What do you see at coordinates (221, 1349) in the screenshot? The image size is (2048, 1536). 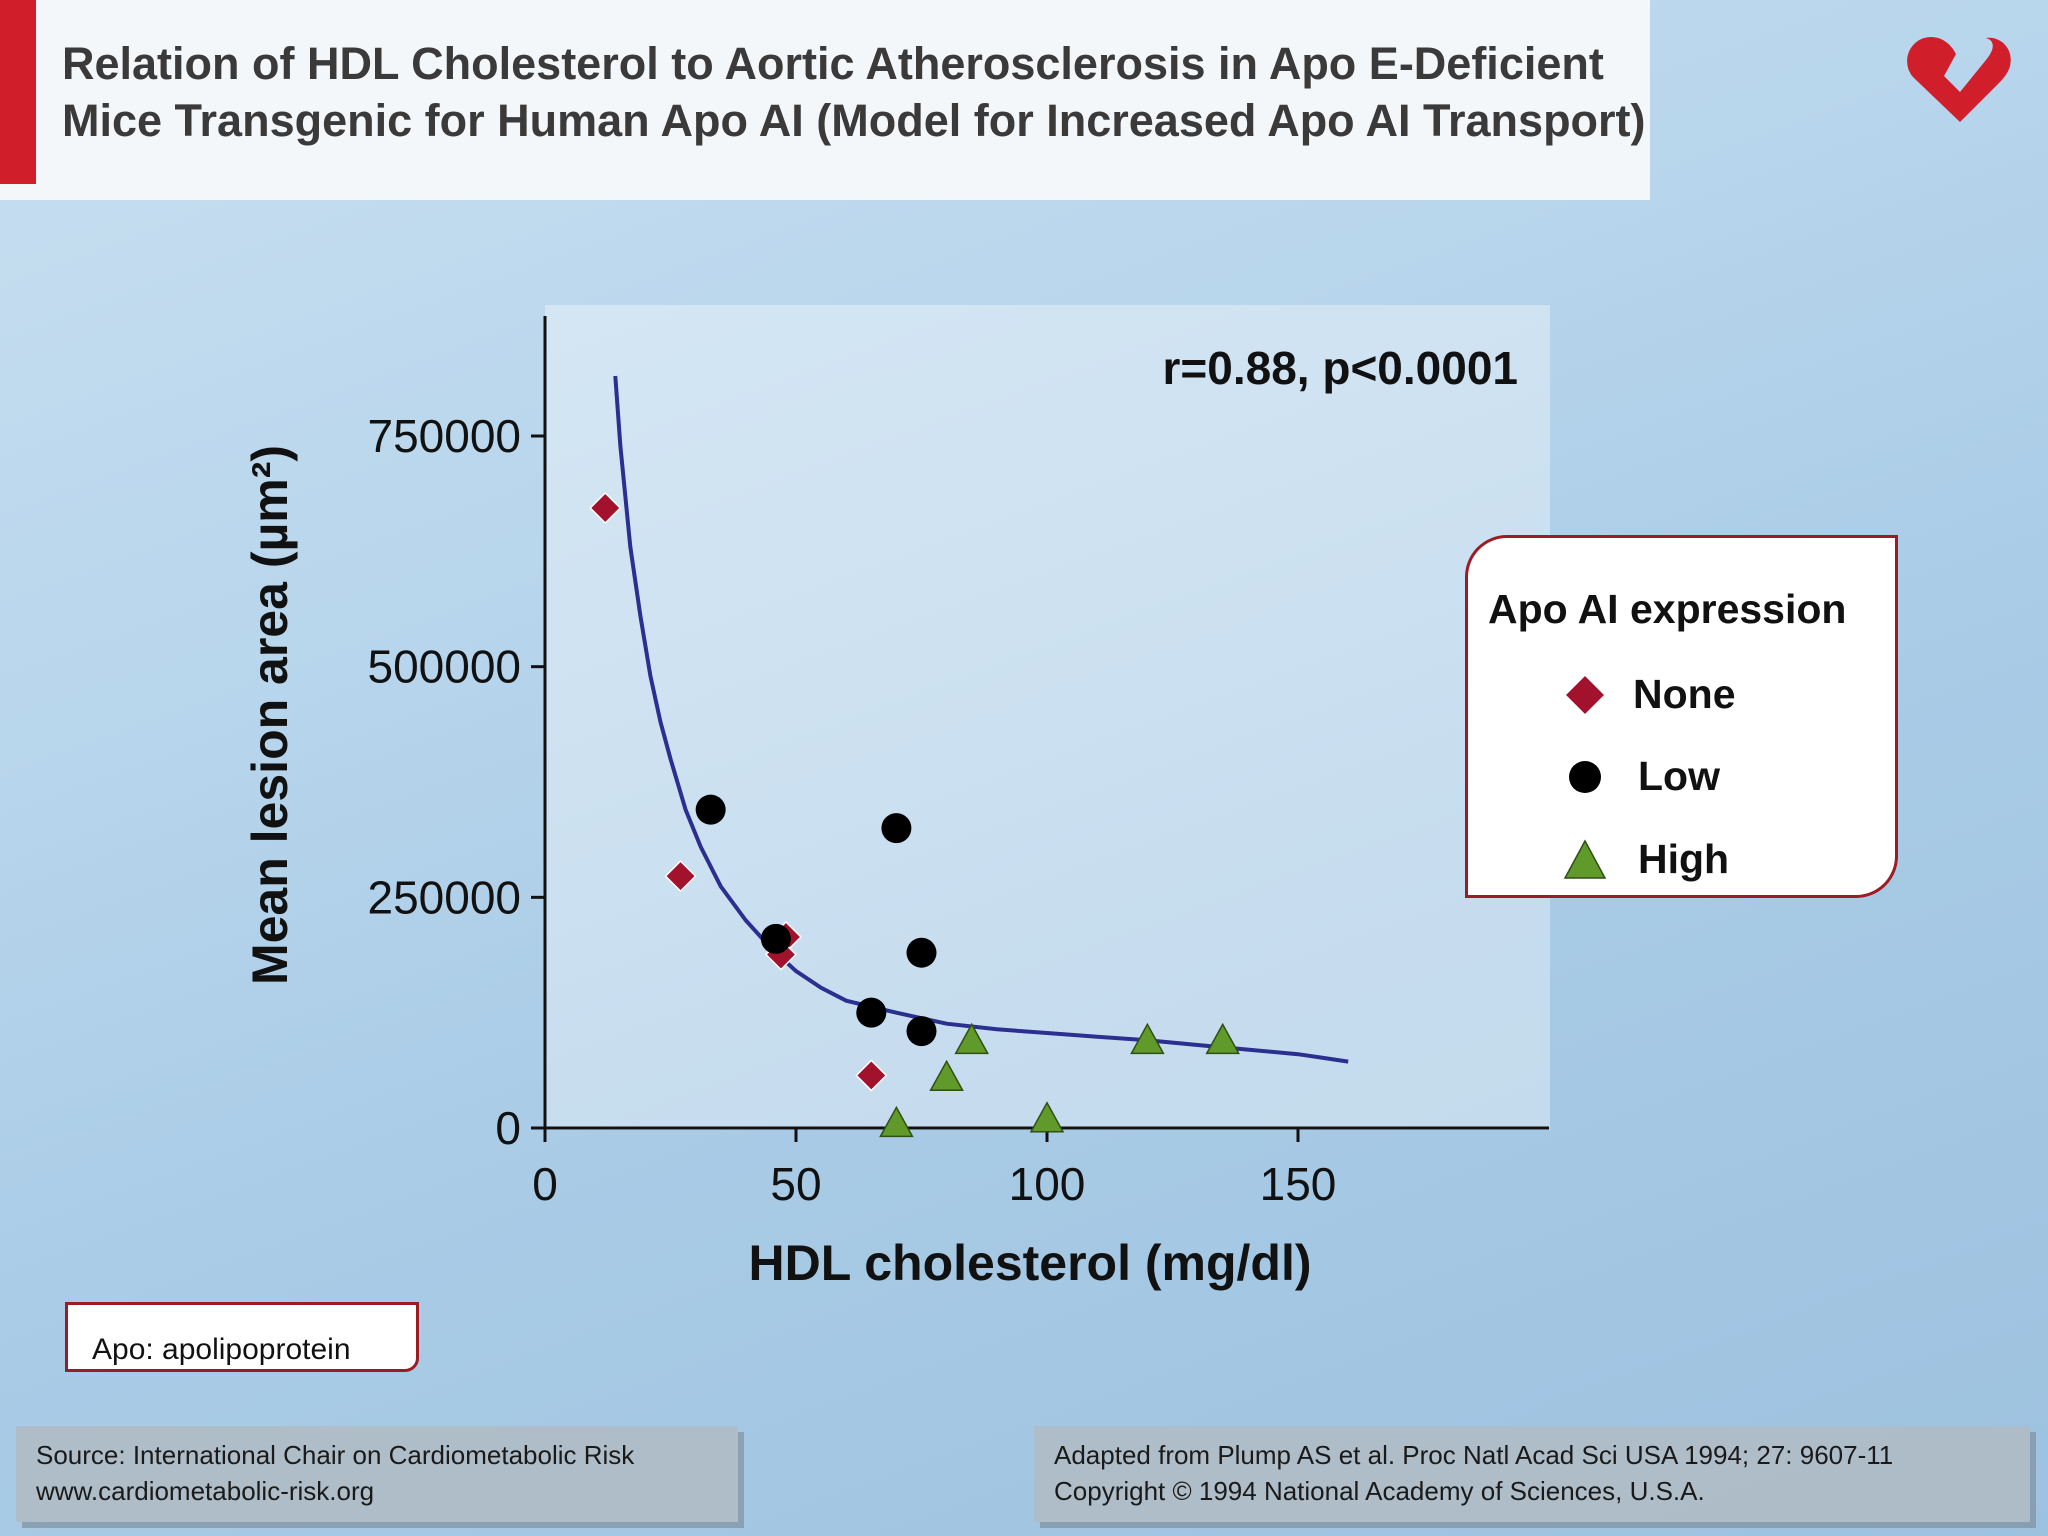 I see `abbreviation-text: Apo: apolipoprotein` at bounding box center [221, 1349].